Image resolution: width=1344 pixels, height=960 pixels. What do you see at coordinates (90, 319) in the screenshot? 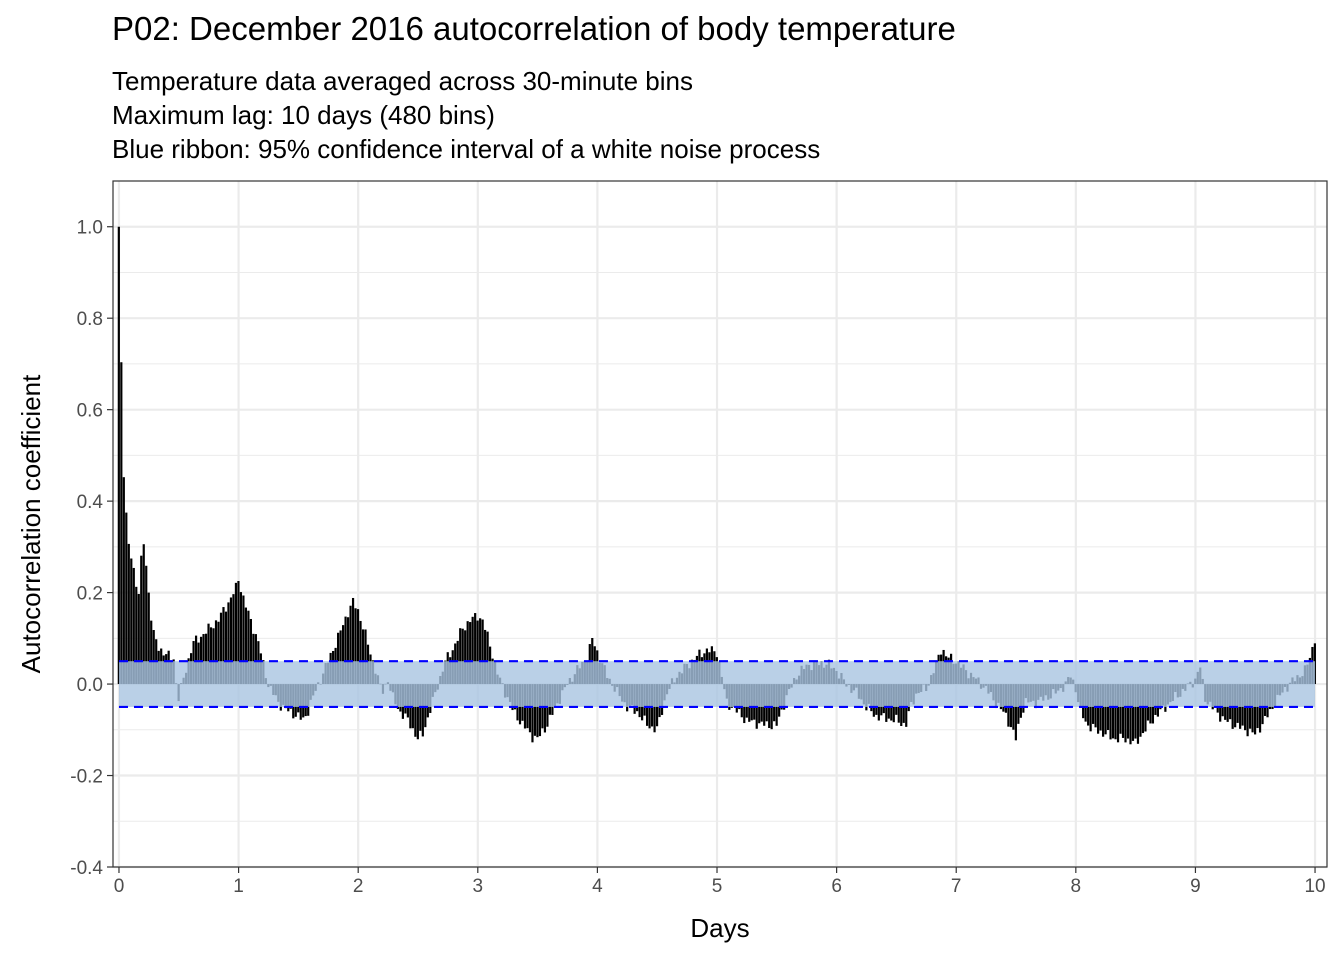
I see `y-tick-label: 0.8` at bounding box center [90, 319].